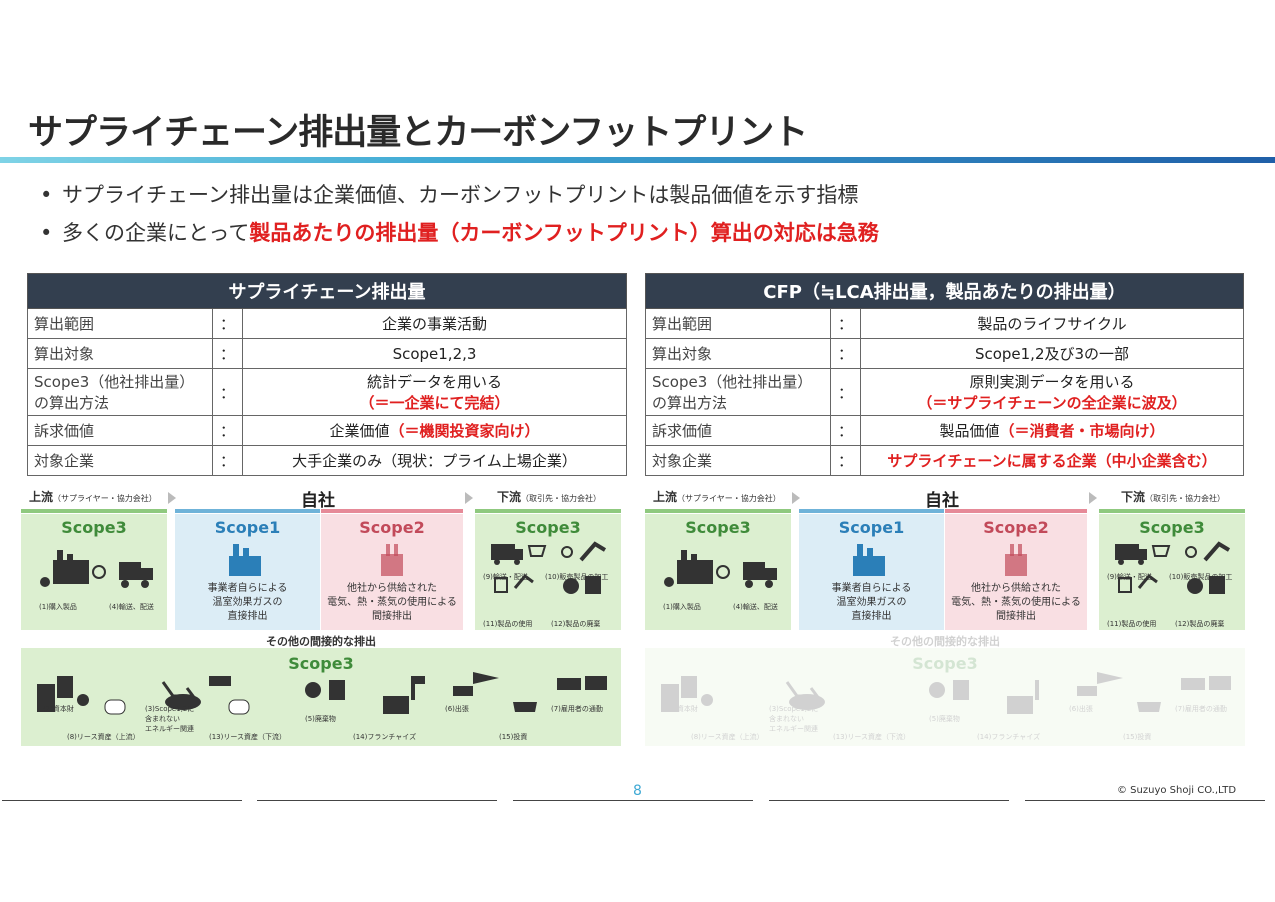  Describe the element at coordinates (359, 431) in the screenshot. I see `row-value-text: 企業価値` at that location.